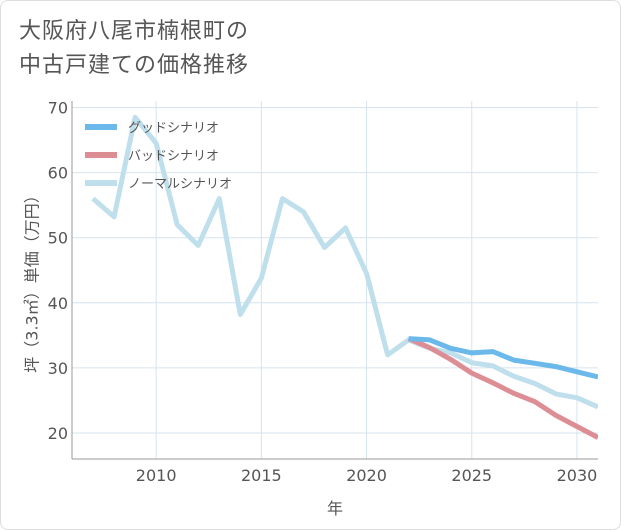 This screenshot has width=621, height=530. What do you see at coordinates (134, 31) in the screenshot?
I see `chart-title-line-1: 大阪府八尾市楠根町の` at bounding box center [134, 31].